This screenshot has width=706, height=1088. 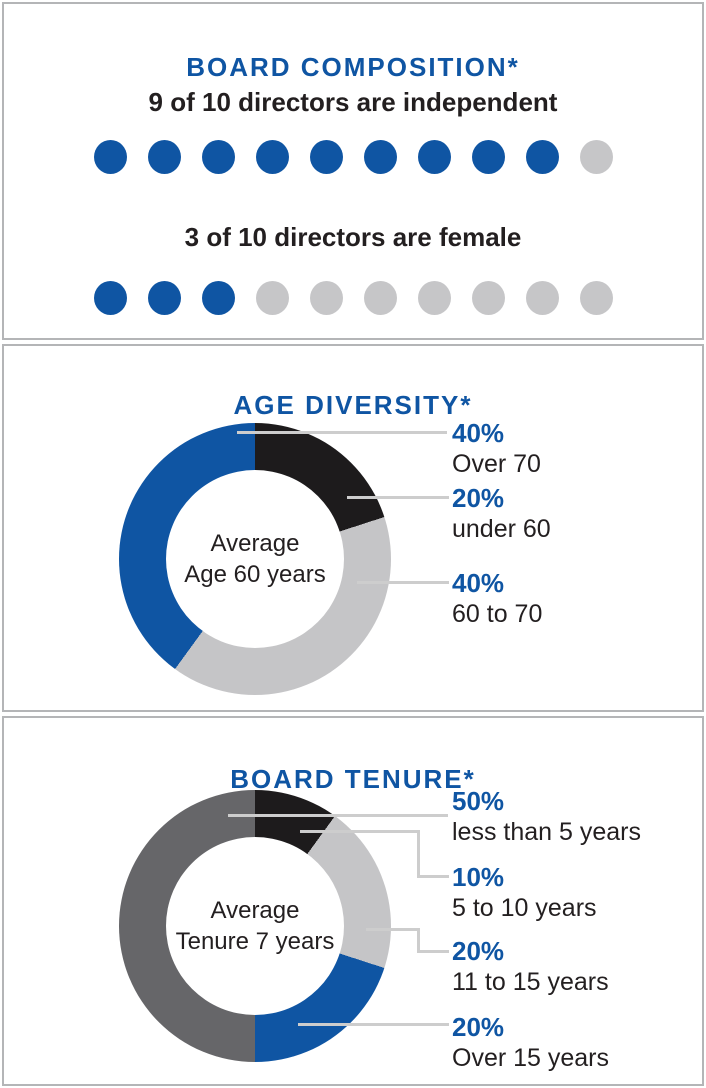 I want to click on female-directors-caption: 3 of 10 directors are female, so click(x=353, y=237).